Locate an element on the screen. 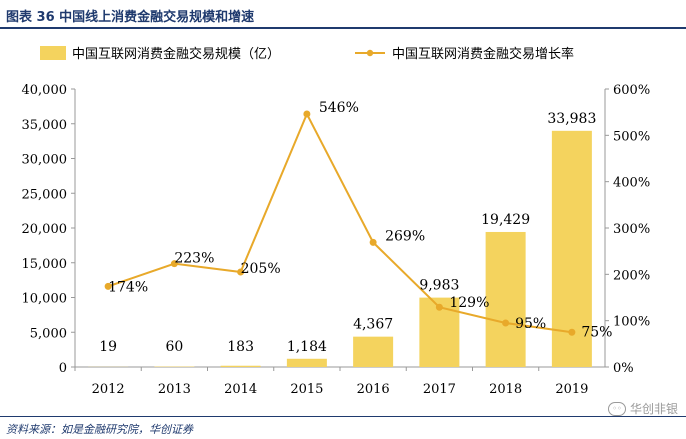  bar-value-label: 60 is located at coordinates (174, 347).